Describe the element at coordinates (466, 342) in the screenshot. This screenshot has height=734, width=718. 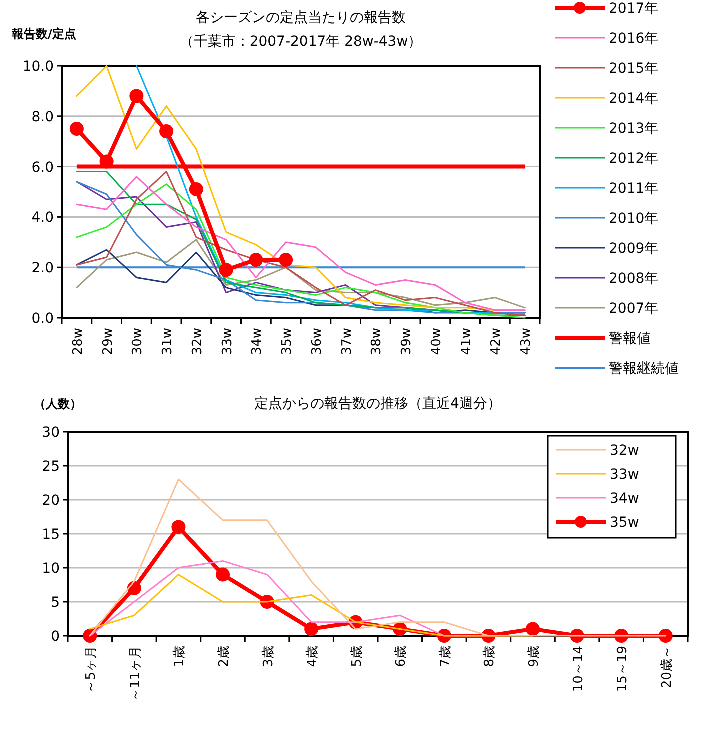
I see `x-tick-label: 41w` at that location.